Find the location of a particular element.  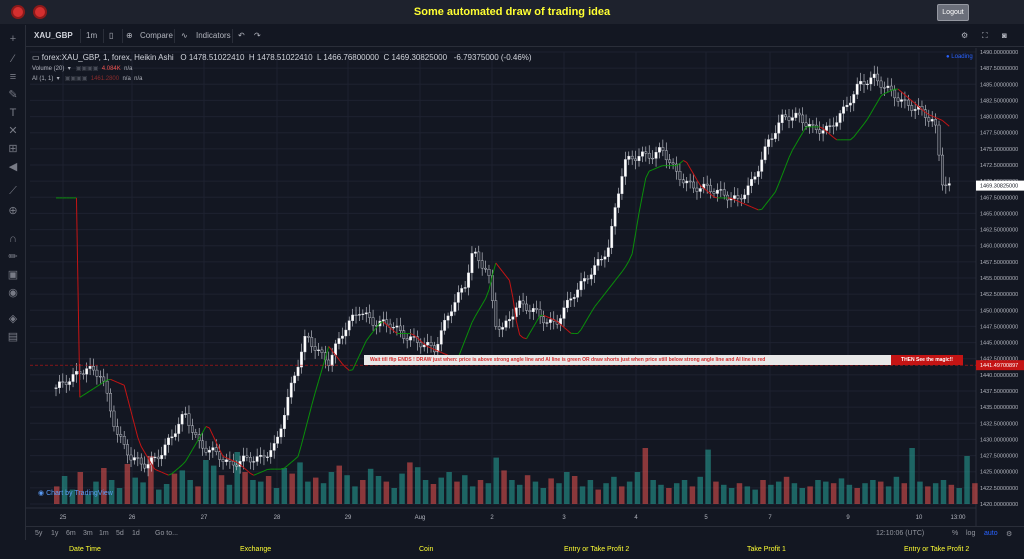

ruler-icon: ⟋ is located at coordinates (13, 191).